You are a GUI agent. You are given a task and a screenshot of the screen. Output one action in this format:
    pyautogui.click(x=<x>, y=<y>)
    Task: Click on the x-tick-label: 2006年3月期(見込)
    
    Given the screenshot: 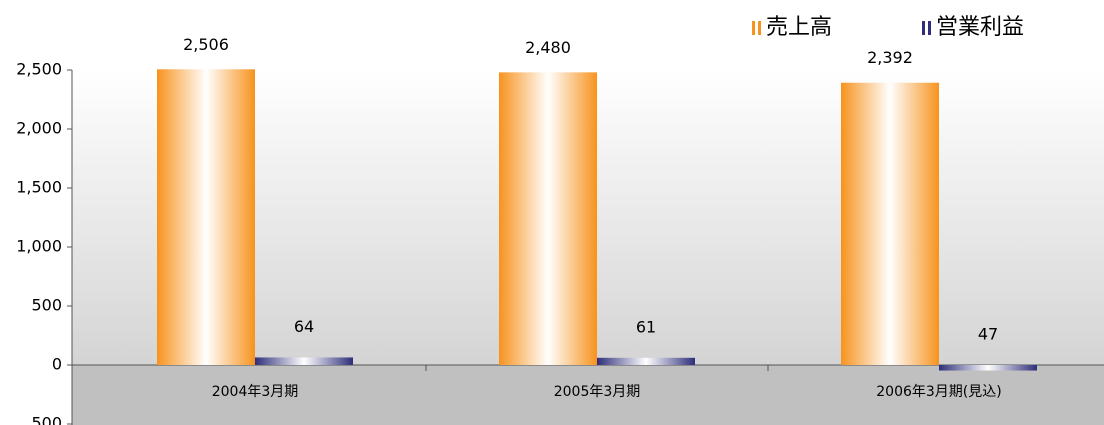 What is the action you would take?
    pyautogui.click(x=938, y=392)
    